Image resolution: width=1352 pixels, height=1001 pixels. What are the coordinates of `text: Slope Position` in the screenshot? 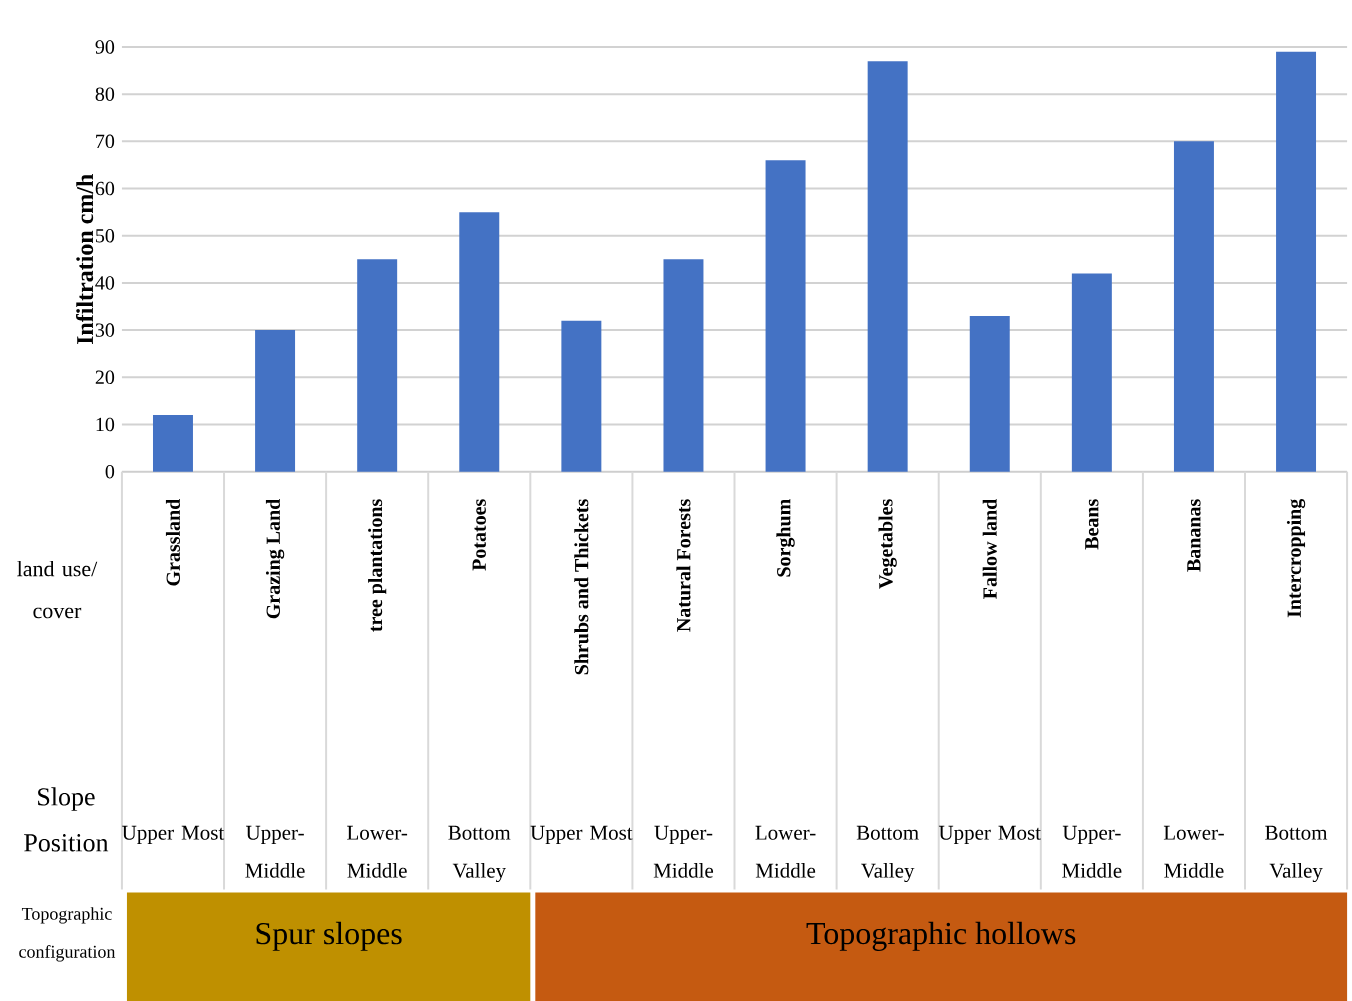 It's located at (66, 819).